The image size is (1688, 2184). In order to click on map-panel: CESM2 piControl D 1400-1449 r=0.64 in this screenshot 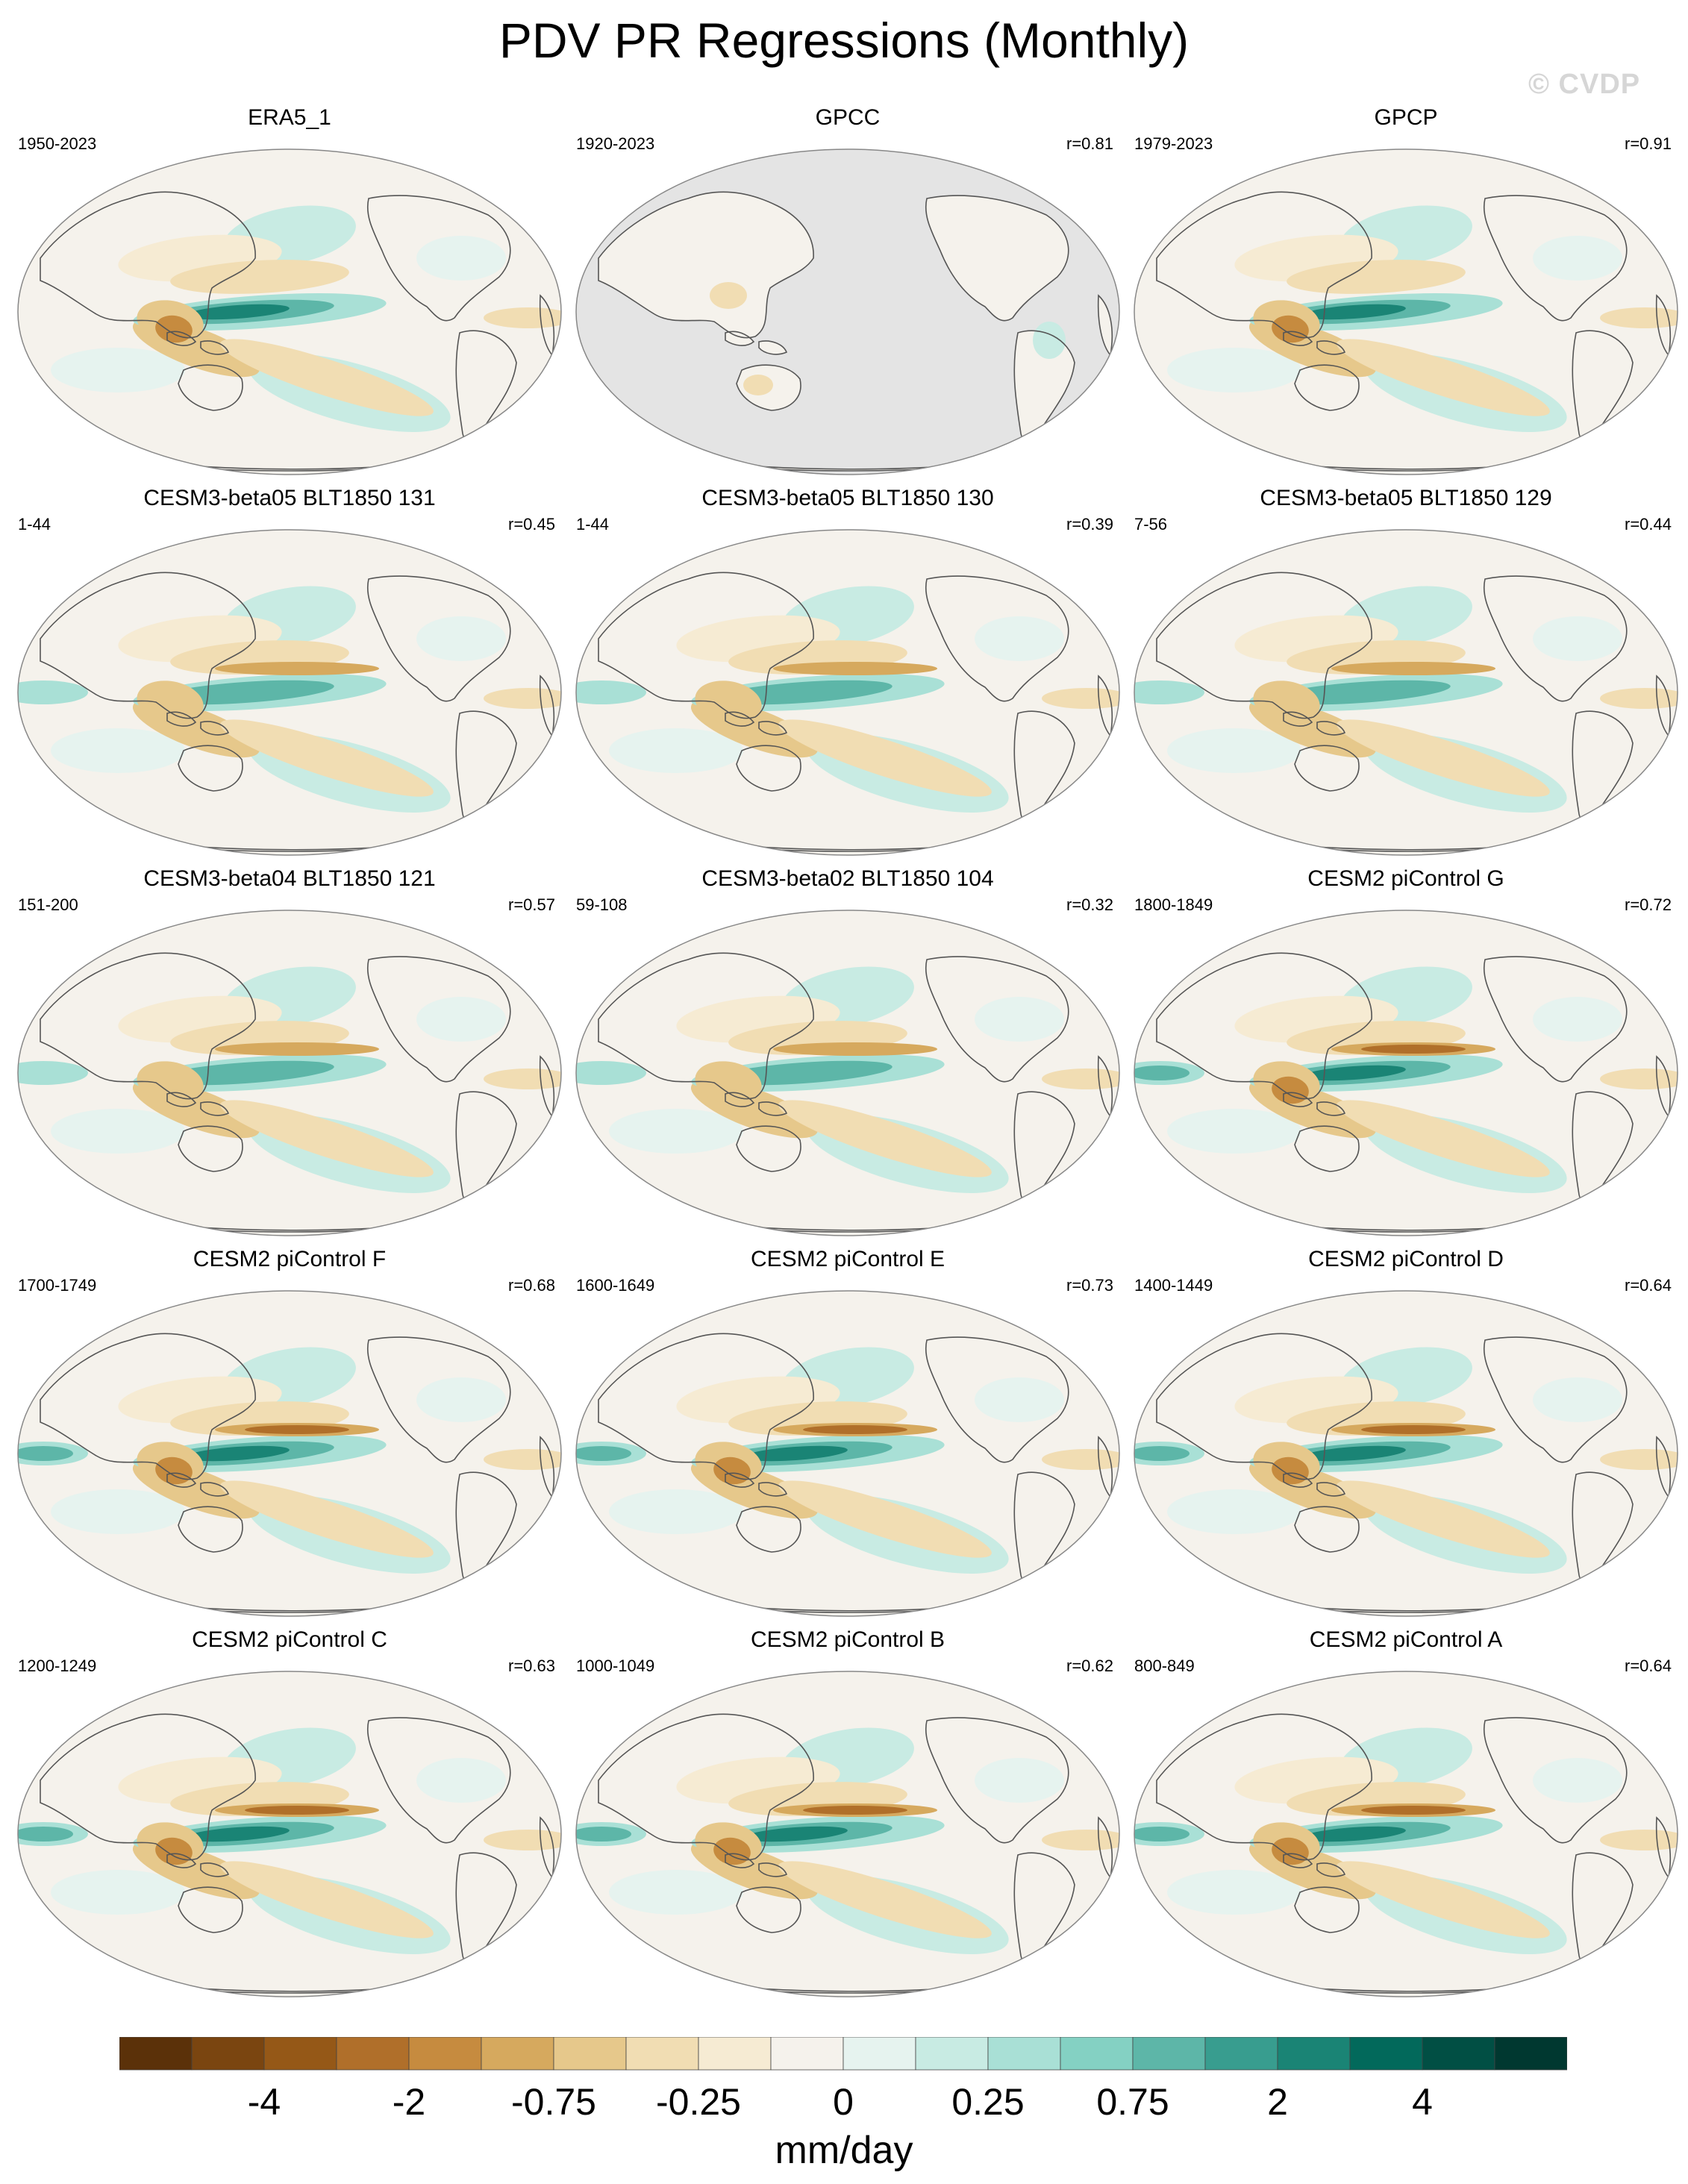, I will do `click(1406, 1432)`.